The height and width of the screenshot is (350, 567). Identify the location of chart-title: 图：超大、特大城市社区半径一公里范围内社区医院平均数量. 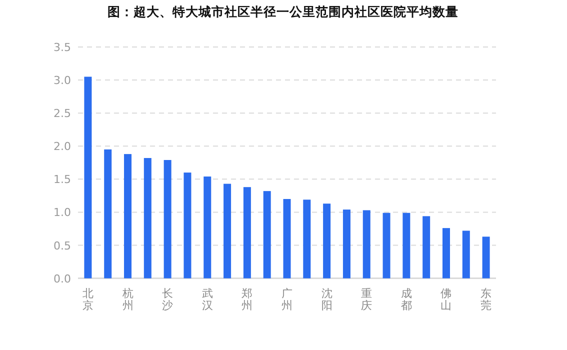
(283, 11).